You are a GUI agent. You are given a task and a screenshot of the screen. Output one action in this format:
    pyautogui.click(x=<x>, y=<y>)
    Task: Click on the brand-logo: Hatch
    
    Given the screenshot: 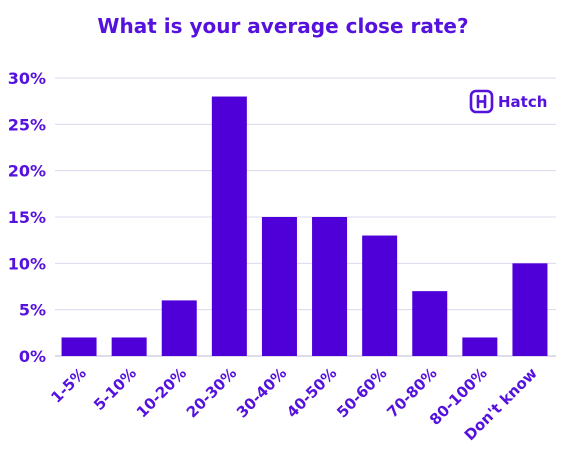 What is the action you would take?
    pyautogui.click(x=508, y=101)
    